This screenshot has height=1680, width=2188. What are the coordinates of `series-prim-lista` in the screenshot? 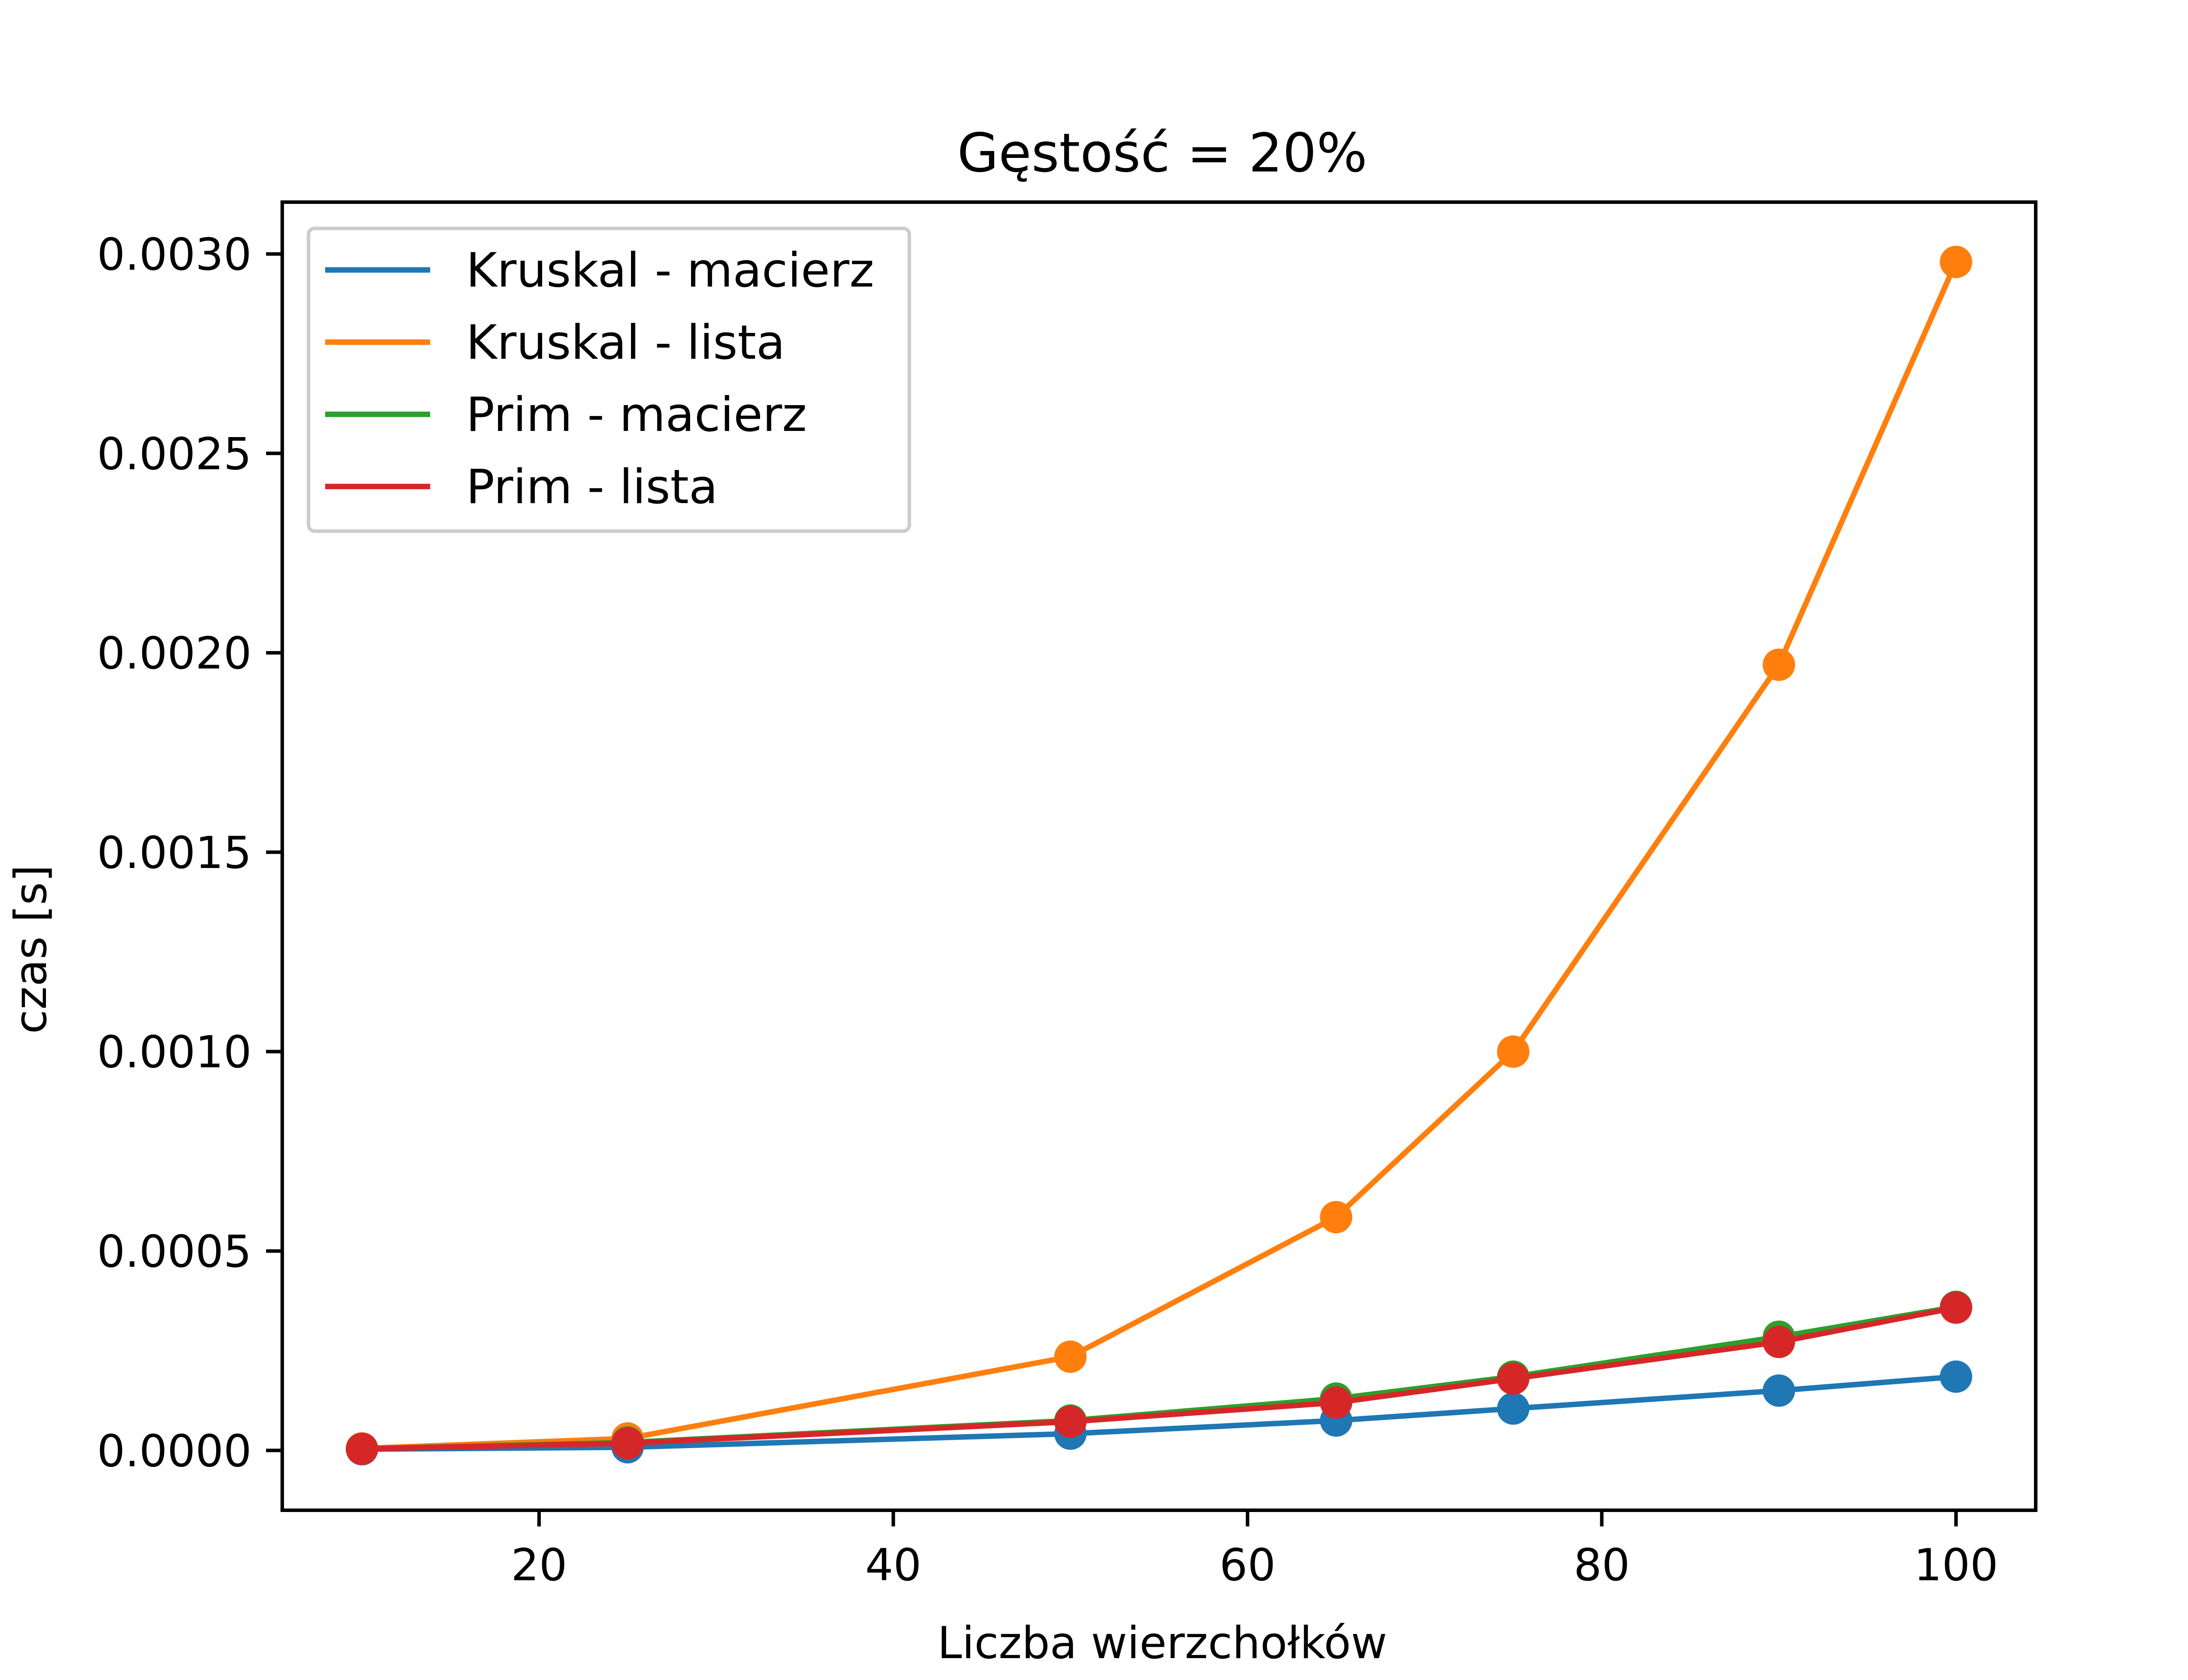 It's located at (1159, 1378).